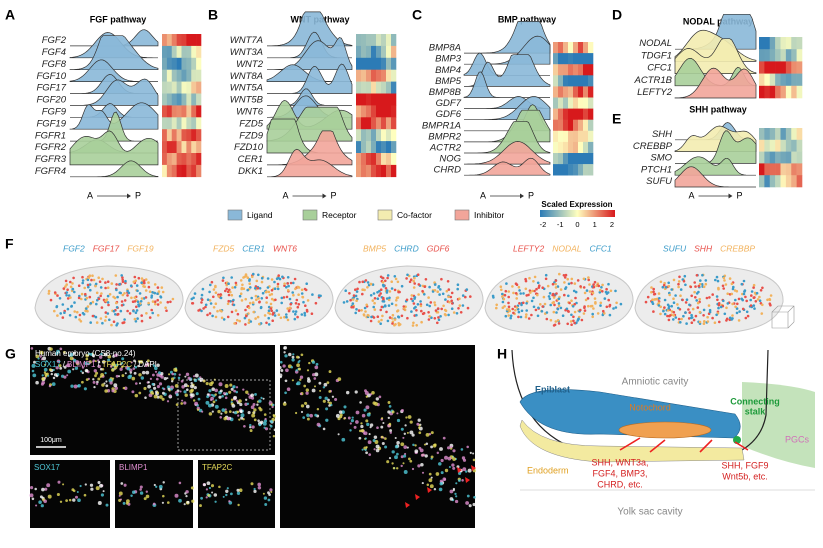 The width and height of the screenshot is (823, 548). Describe the element at coordinates (709, 299) in the screenshot. I see `embryo-outline` at that location.